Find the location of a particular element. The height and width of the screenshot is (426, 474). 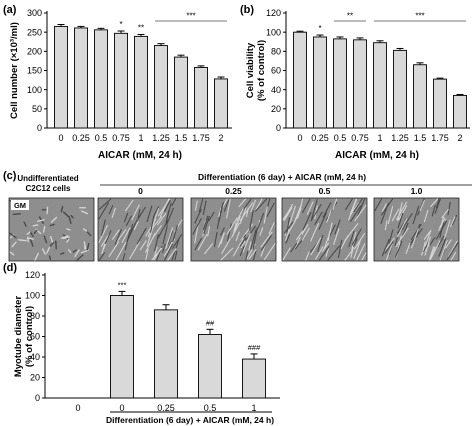

micrograph-background is located at coordinates (416, 229).